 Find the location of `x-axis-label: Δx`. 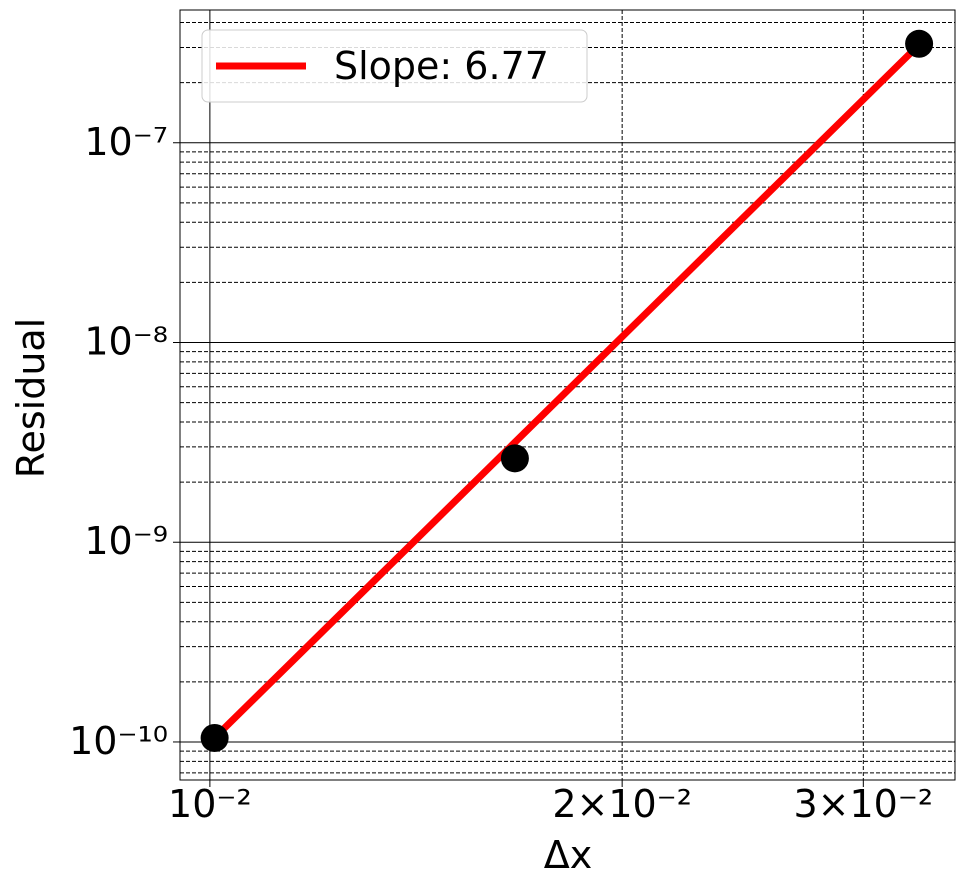

x-axis-label: Δx is located at coordinates (568, 855).